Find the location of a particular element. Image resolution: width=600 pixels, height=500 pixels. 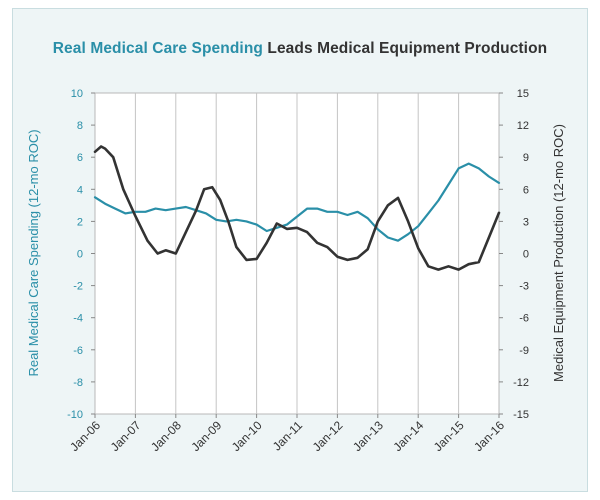

y-left-tick-label: 2 is located at coordinates (80, 222).